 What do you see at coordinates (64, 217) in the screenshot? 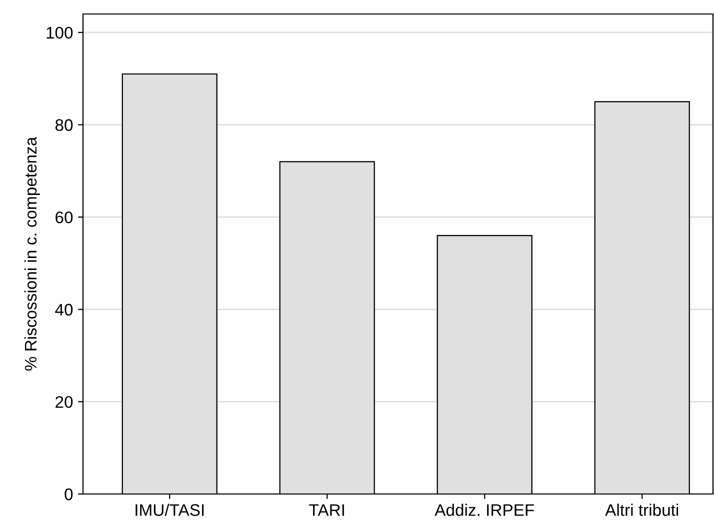
I see `y-tick-label: 60` at bounding box center [64, 217].